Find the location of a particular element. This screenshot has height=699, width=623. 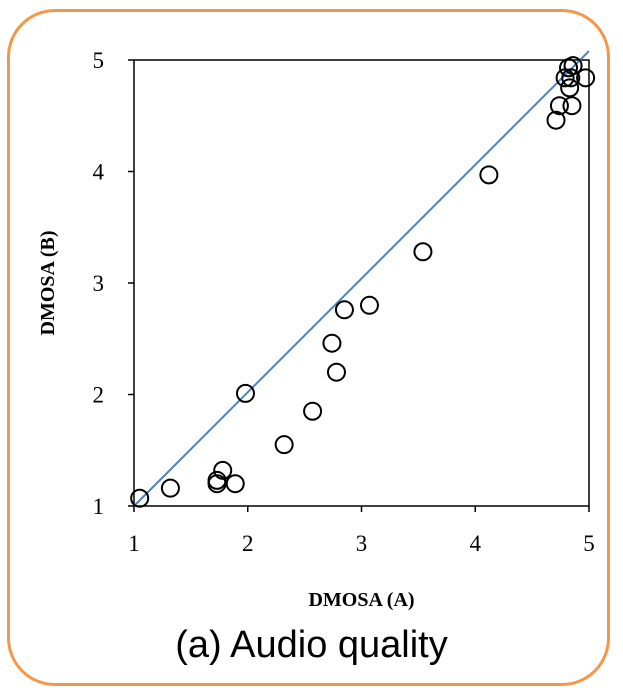

y-axis-title: DMOSA (B) is located at coordinates (48, 283).